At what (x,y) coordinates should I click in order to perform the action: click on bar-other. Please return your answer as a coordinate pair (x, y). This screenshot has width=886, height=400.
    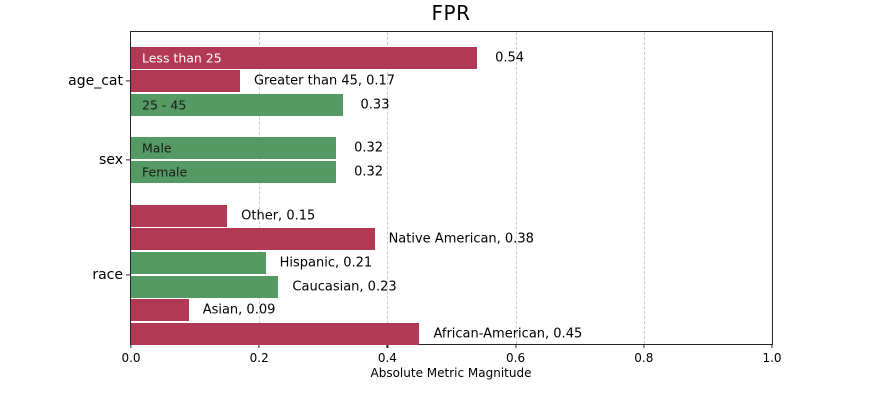
    Looking at the image, I should click on (179, 215).